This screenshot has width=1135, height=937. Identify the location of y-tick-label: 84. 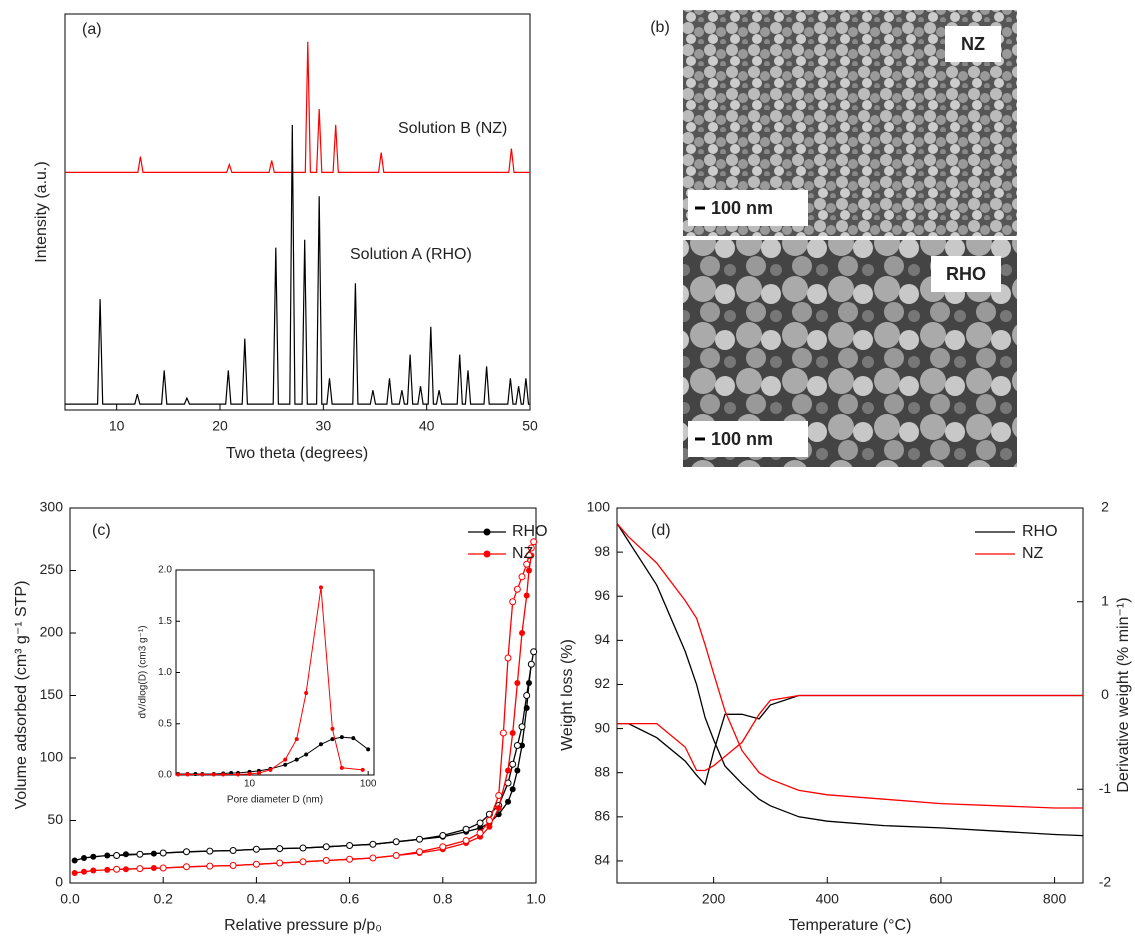
(602, 860).